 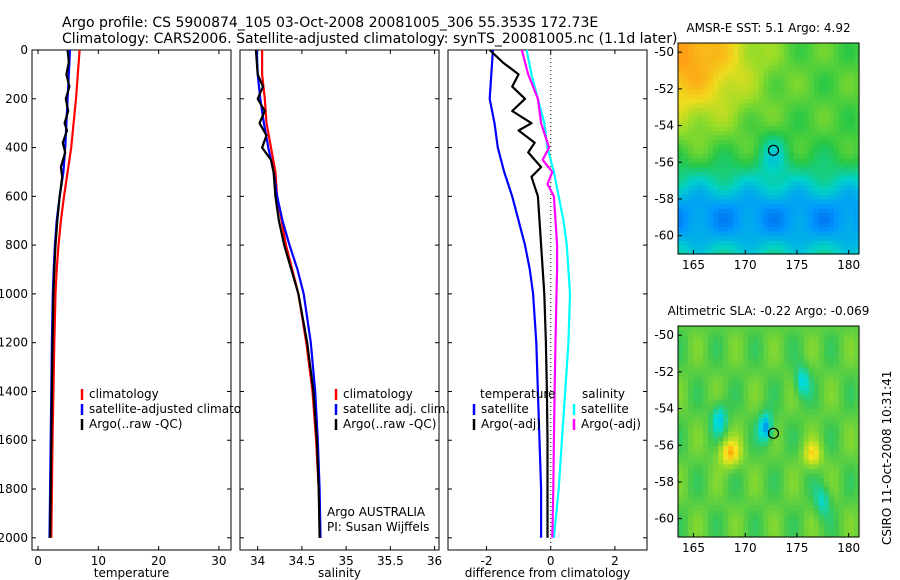 What do you see at coordinates (768, 28) in the screenshot?
I see `map-title: AMSR-E SST: 5.1 Argo: 4.92` at bounding box center [768, 28].